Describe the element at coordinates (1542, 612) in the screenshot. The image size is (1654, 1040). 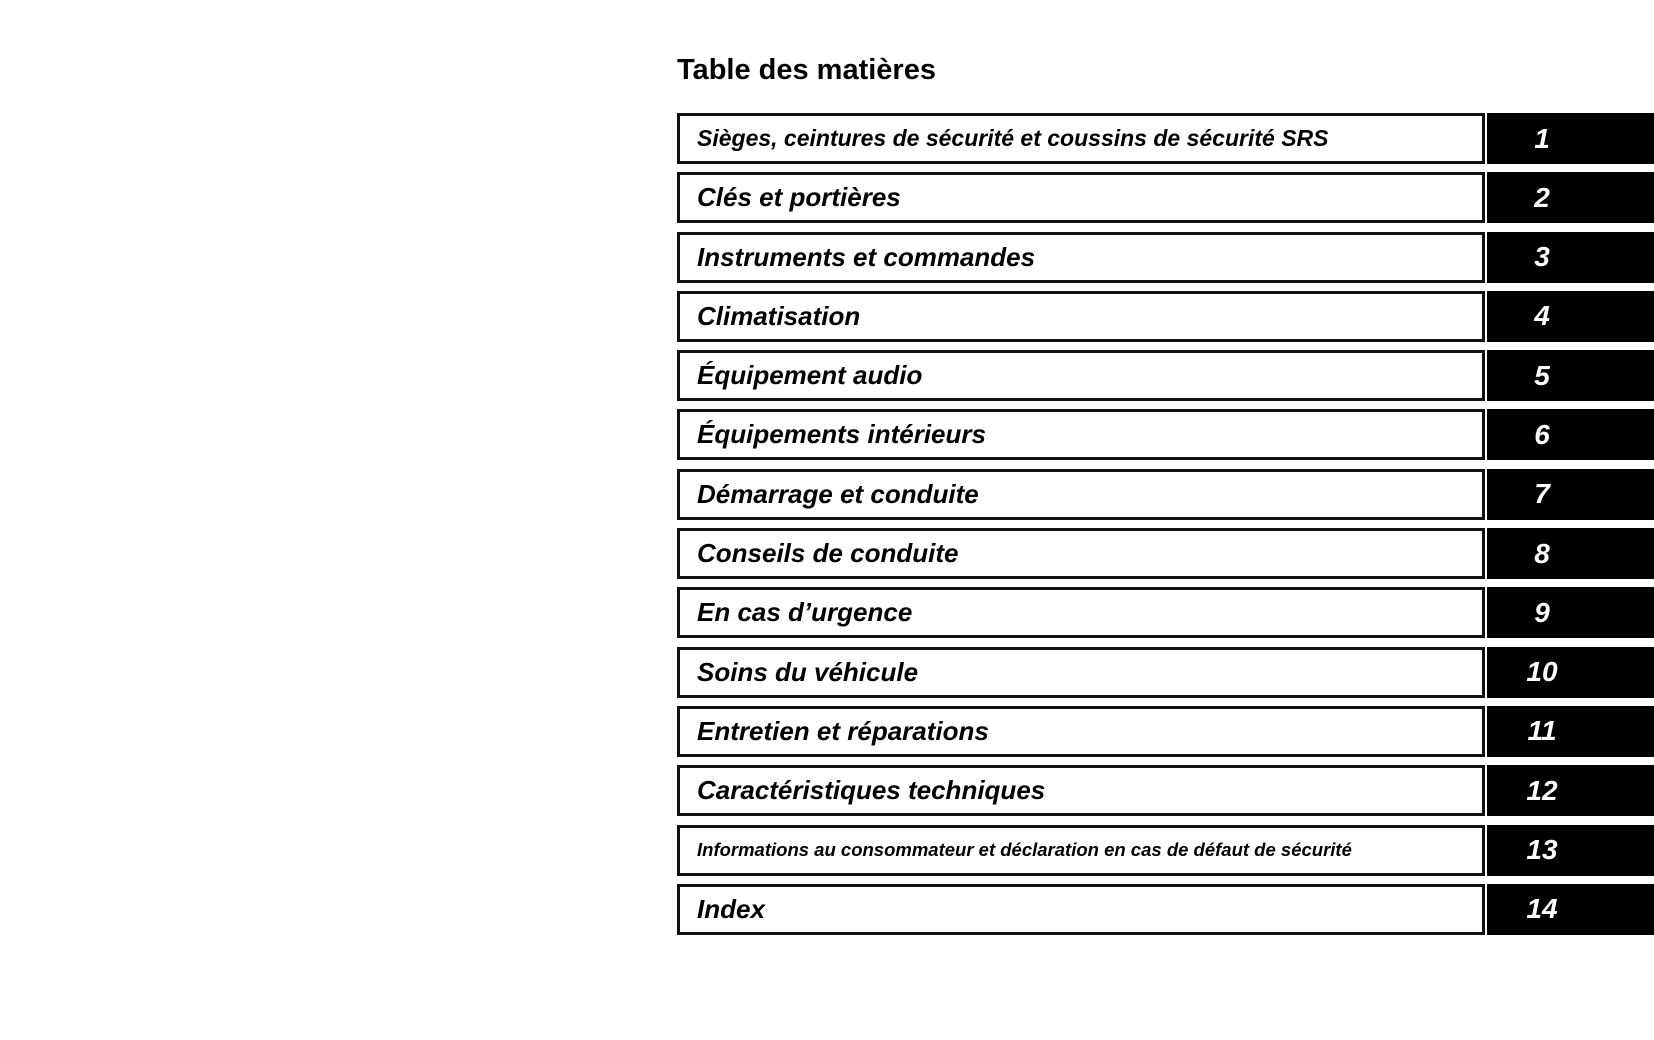
I see `toc-entry-number: 9` at that location.